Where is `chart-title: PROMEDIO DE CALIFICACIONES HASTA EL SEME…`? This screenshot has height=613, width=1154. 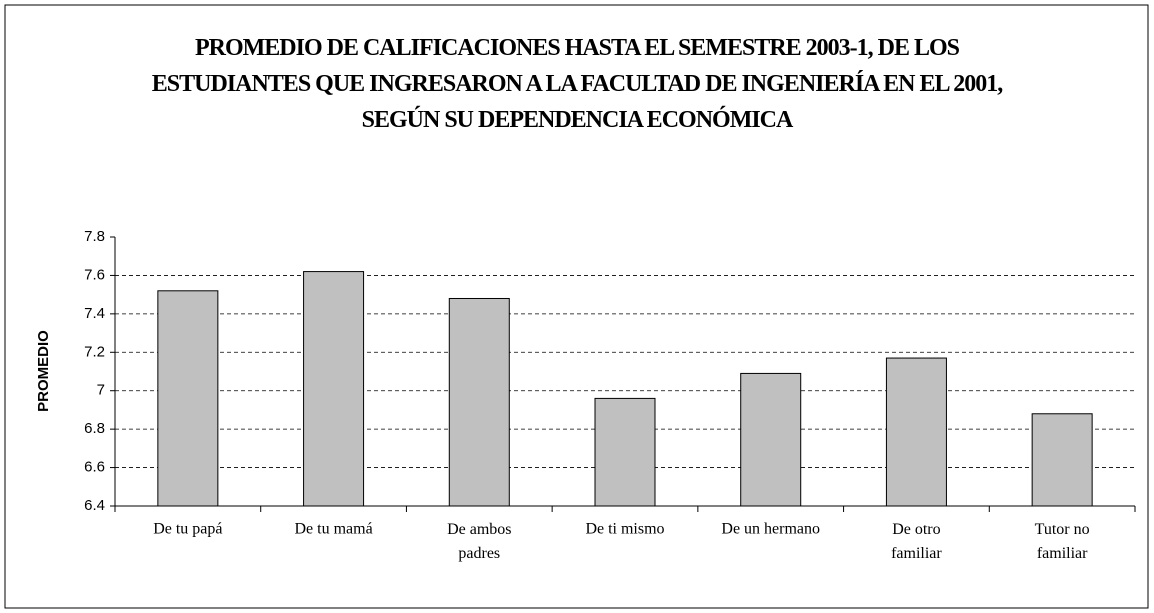 chart-title: PROMEDIO DE CALIFICACIONES HASTA EL SEME… is located at coordinates (577, 84).